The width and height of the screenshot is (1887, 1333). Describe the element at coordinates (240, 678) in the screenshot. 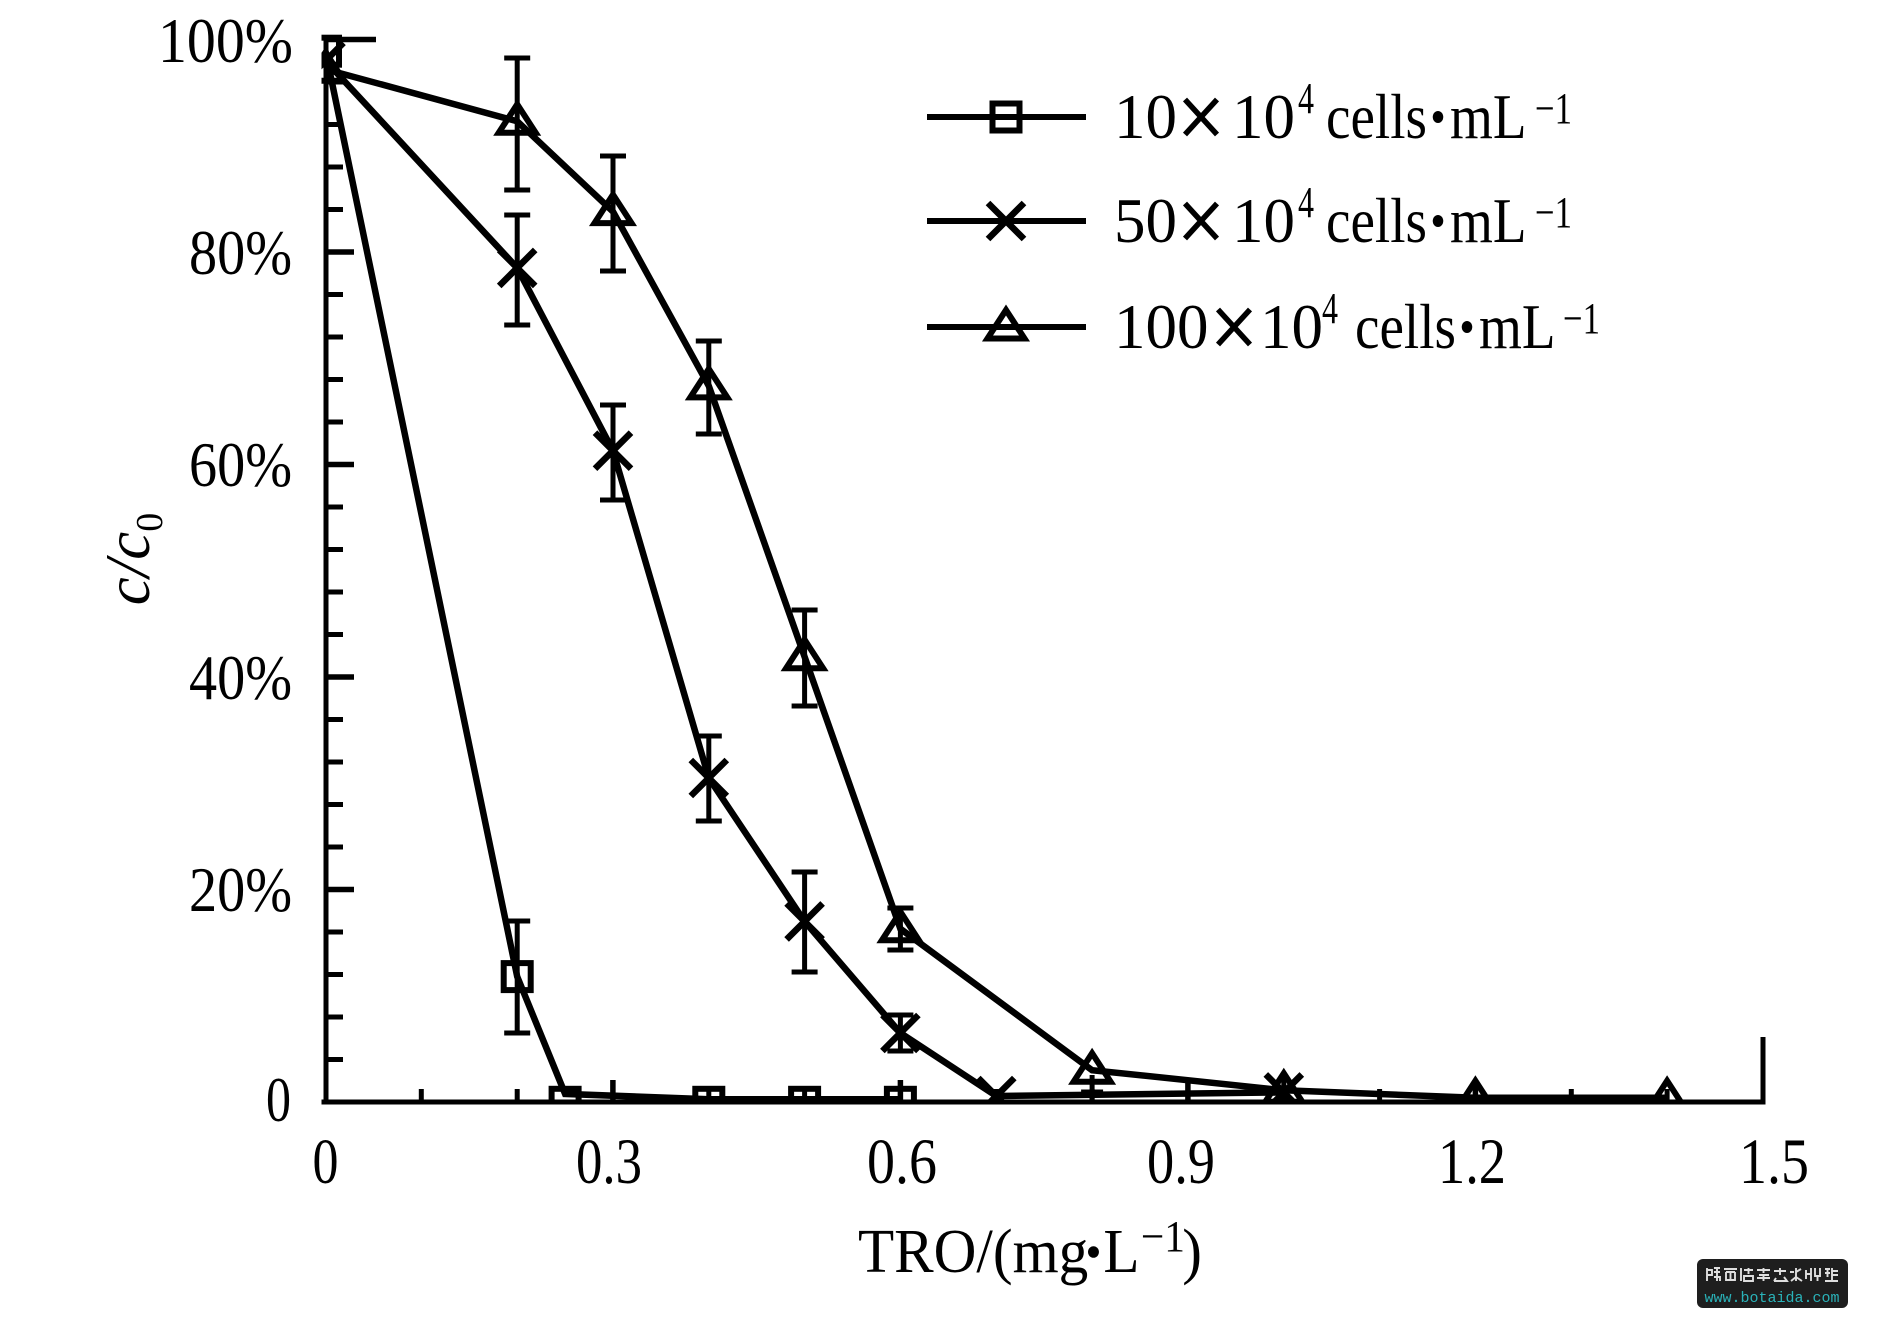

I see `svg-text: 40%` at that location.